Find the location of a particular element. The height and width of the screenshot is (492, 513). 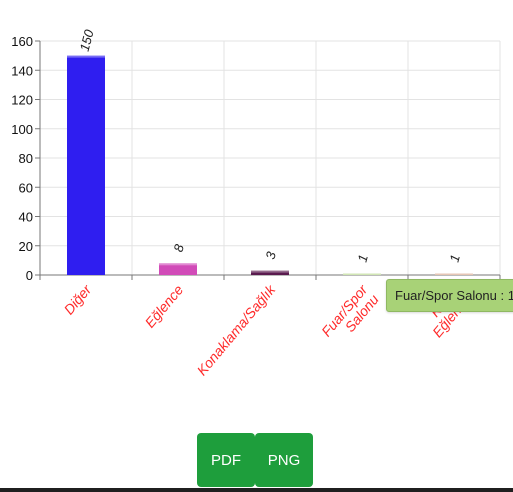

y-tick-label: 0 is located at coordinates (29, 275).